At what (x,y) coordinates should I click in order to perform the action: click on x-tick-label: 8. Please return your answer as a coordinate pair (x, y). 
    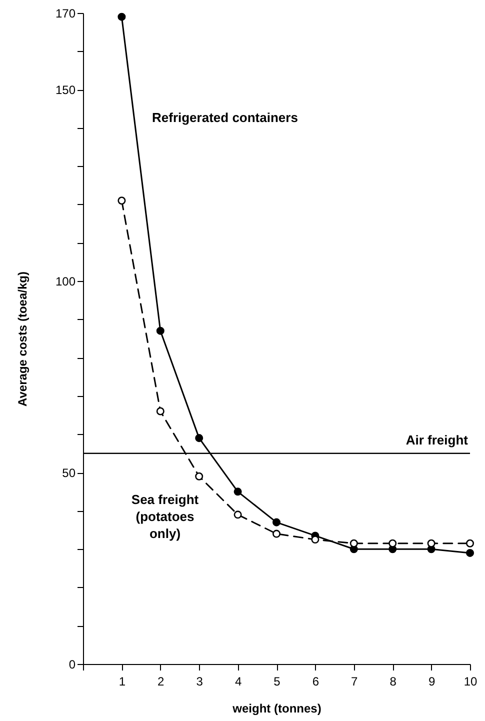
    Looking at the image, I should click on (393, 681).